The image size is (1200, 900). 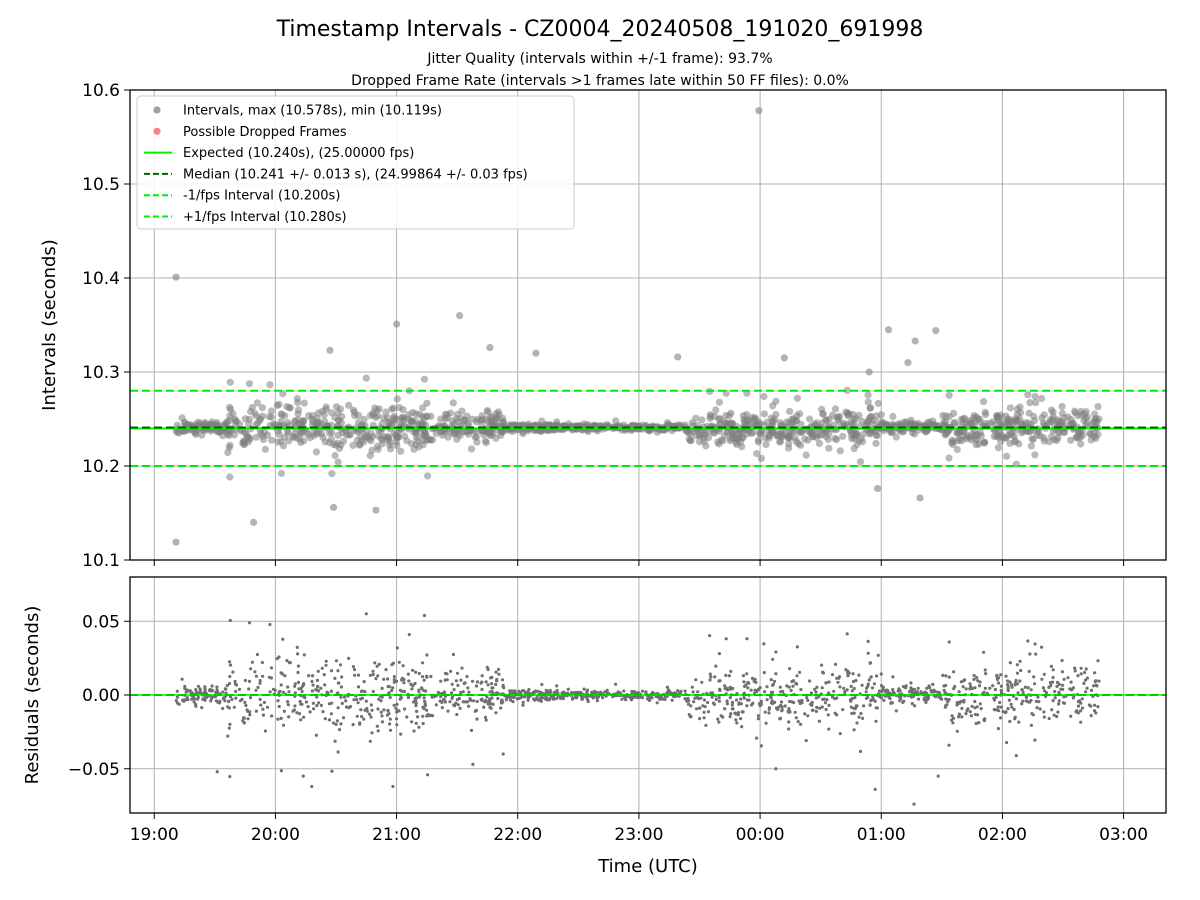 What do you see at coordinates (355, 162) in the screenshot?
I see `legend-box` at bounding box center [355, 162].